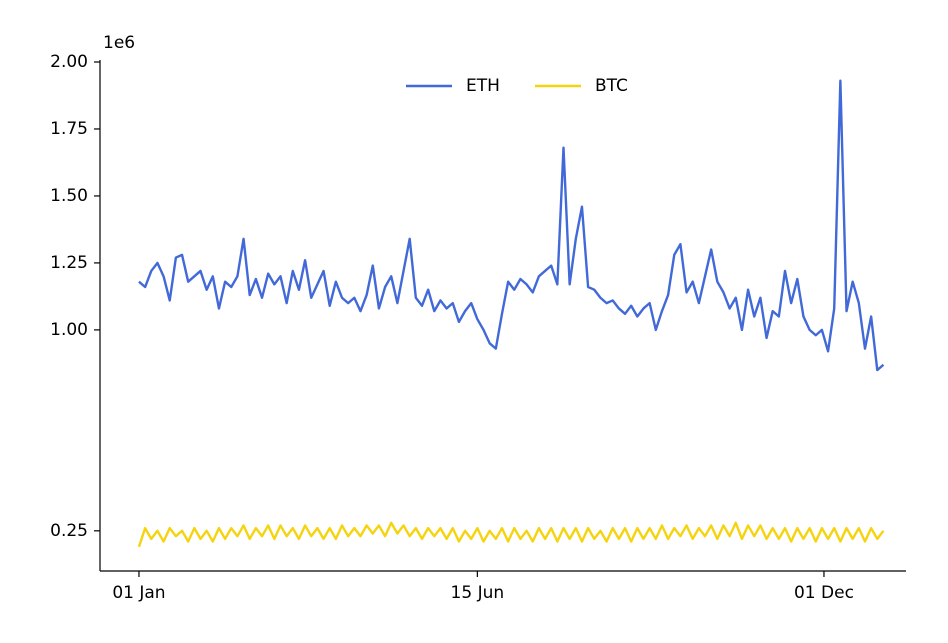 This screenshot has width=948, height=643. I want to click on y-tick-label: 1.75, so click(69, 129).